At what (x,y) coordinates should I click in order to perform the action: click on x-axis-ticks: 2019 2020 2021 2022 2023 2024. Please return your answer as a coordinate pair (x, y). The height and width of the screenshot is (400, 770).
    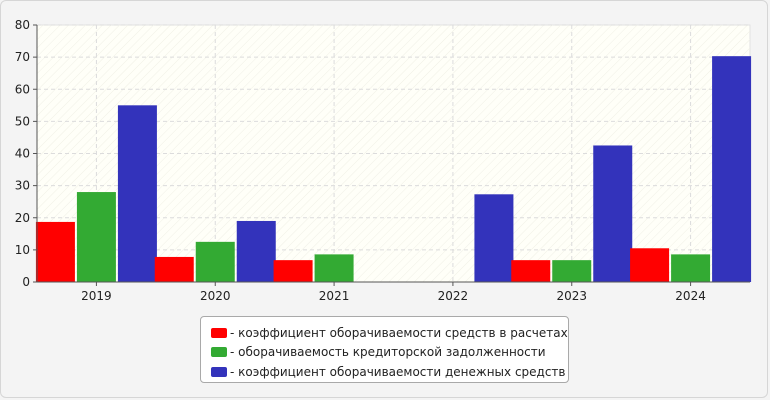
    Looking at the image, I should click on (393, 292).